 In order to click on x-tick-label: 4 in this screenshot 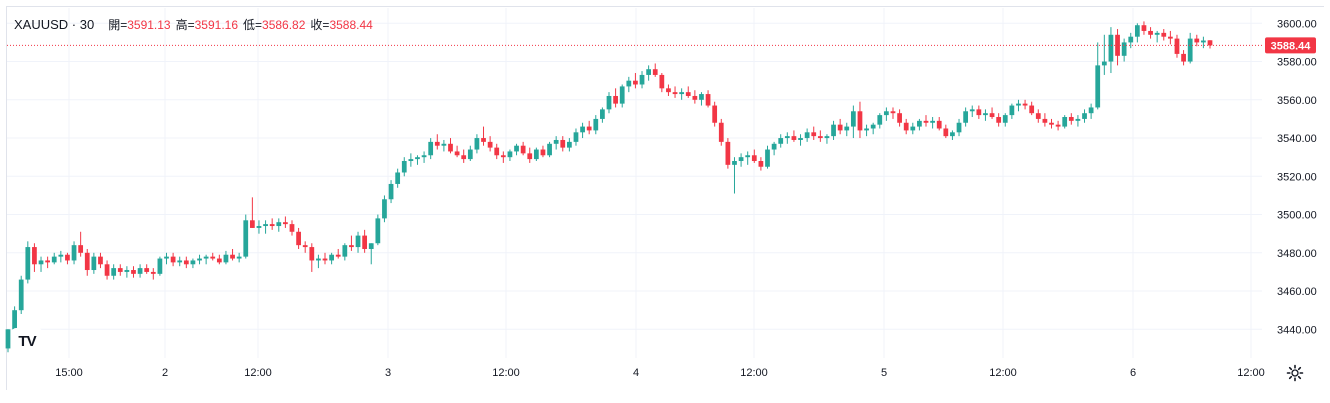, I will do `click(636, 373)`.